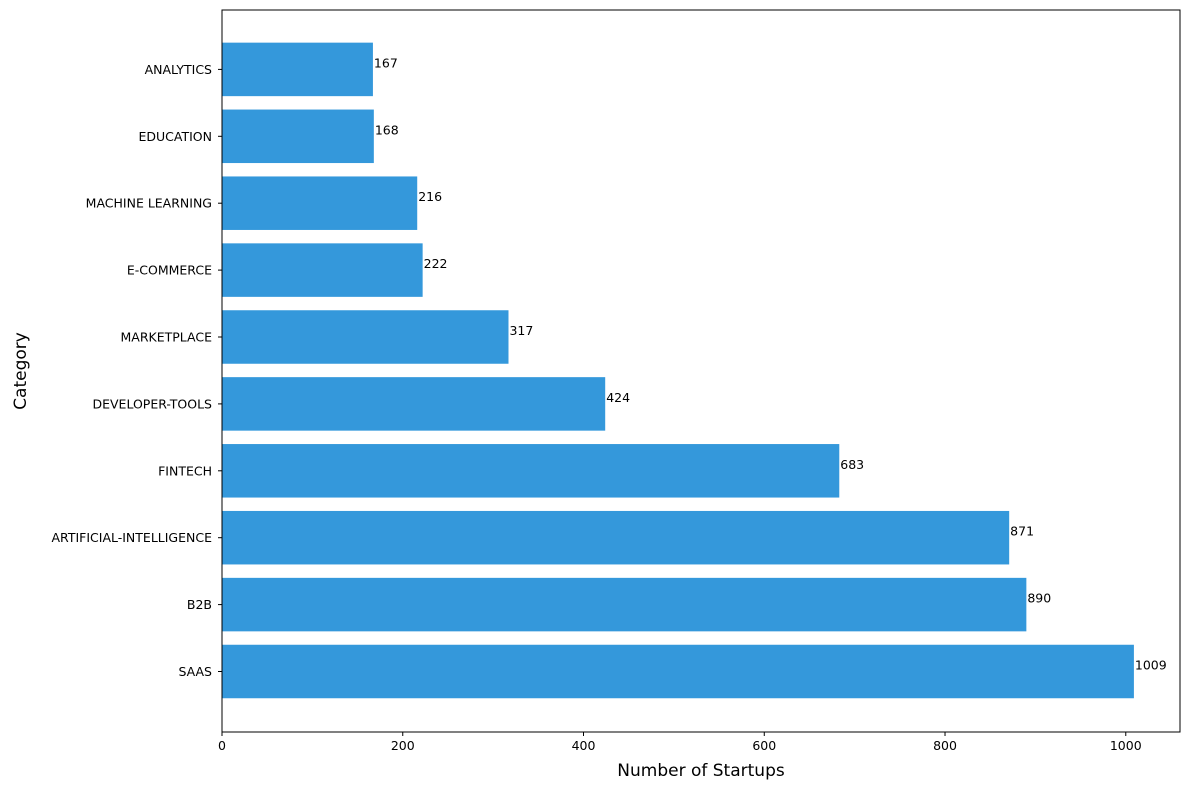 This screenshot has height=790, width=1189. I want to click on x-tick-label: 200, so click(403, 745).